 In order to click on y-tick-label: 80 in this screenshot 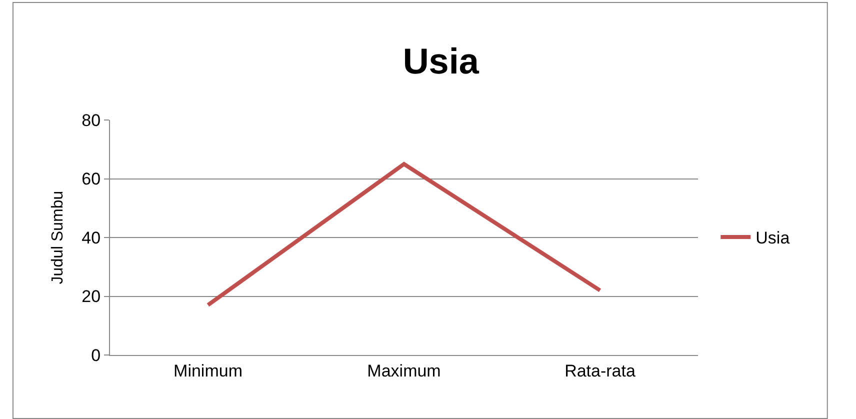, I will do `click(91, 120)`.